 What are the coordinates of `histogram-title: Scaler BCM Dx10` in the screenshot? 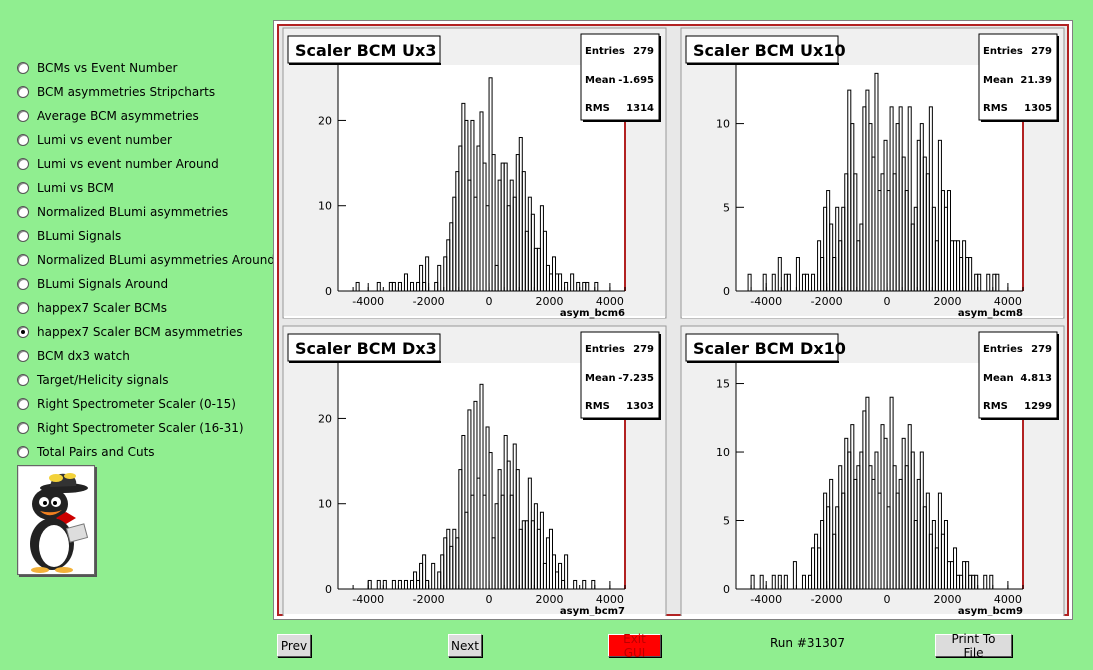 It's located at (769, 348).